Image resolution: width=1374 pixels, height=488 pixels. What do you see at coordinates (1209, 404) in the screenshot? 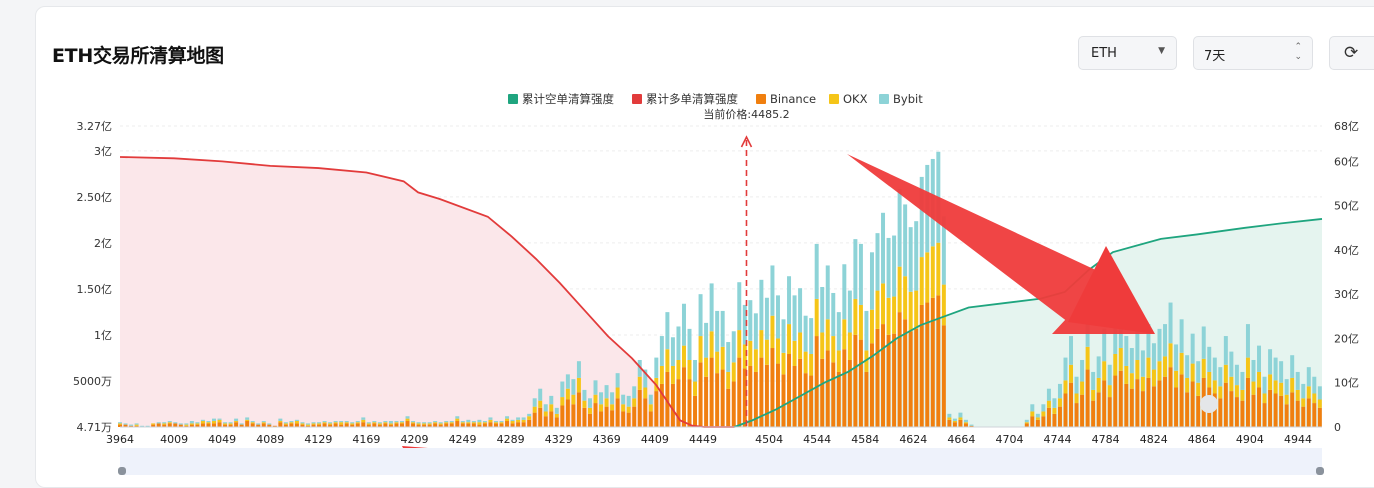
I see `watermark-logo` at bounding box center [1209, 404].